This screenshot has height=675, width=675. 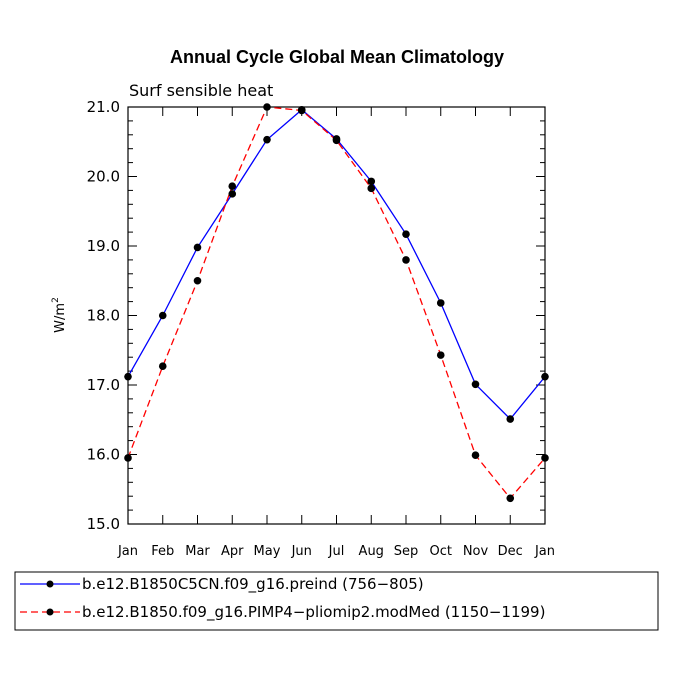 What do you see at coordinates (103, 246) in the screenshot?
I see `y-tick-label: 19.0` at bounding box center [103, 246].